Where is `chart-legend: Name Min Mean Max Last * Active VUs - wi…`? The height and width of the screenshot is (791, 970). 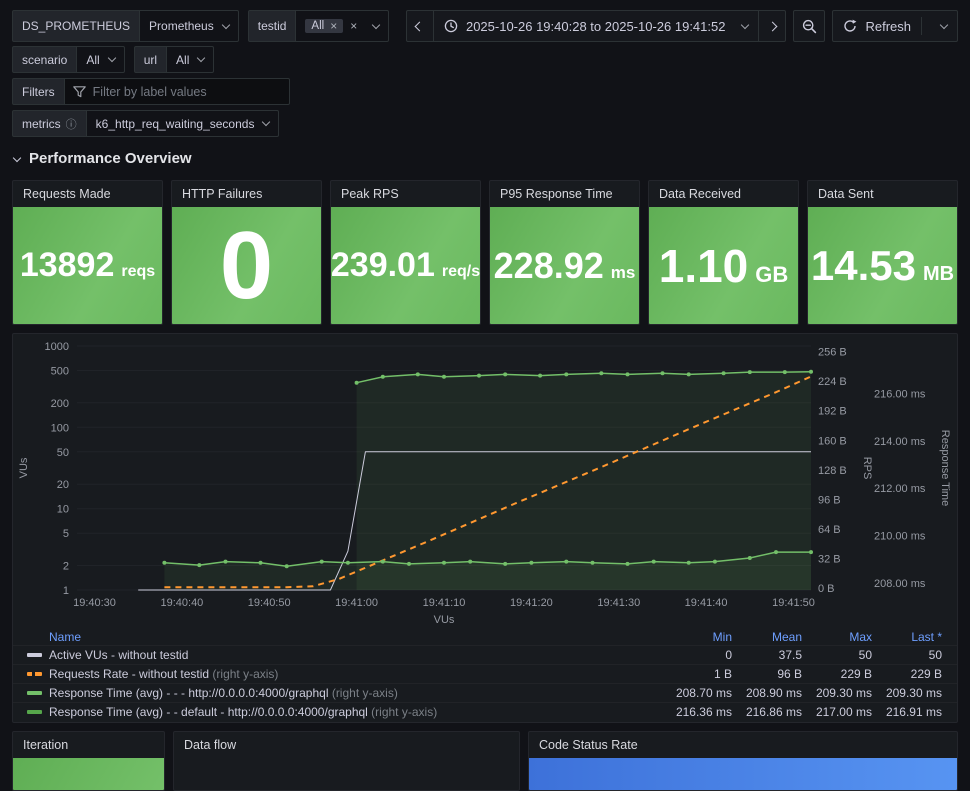 chart-legend: Name Min Mean Max Last * Active VUs - wi… is located at coordinates (485, 674).